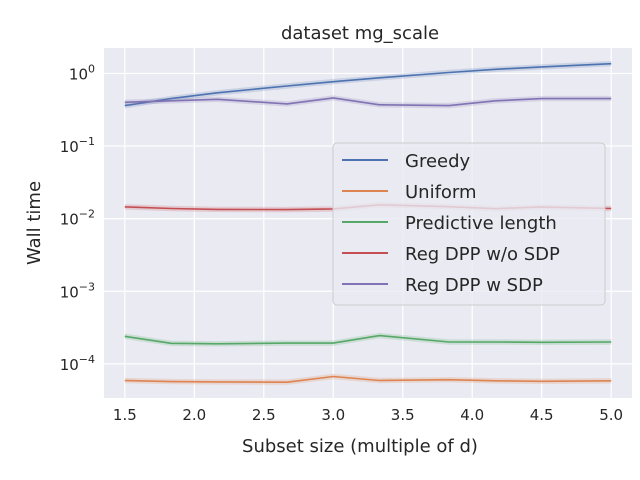  I want to click on series-line-greedy, so click(368, 84).